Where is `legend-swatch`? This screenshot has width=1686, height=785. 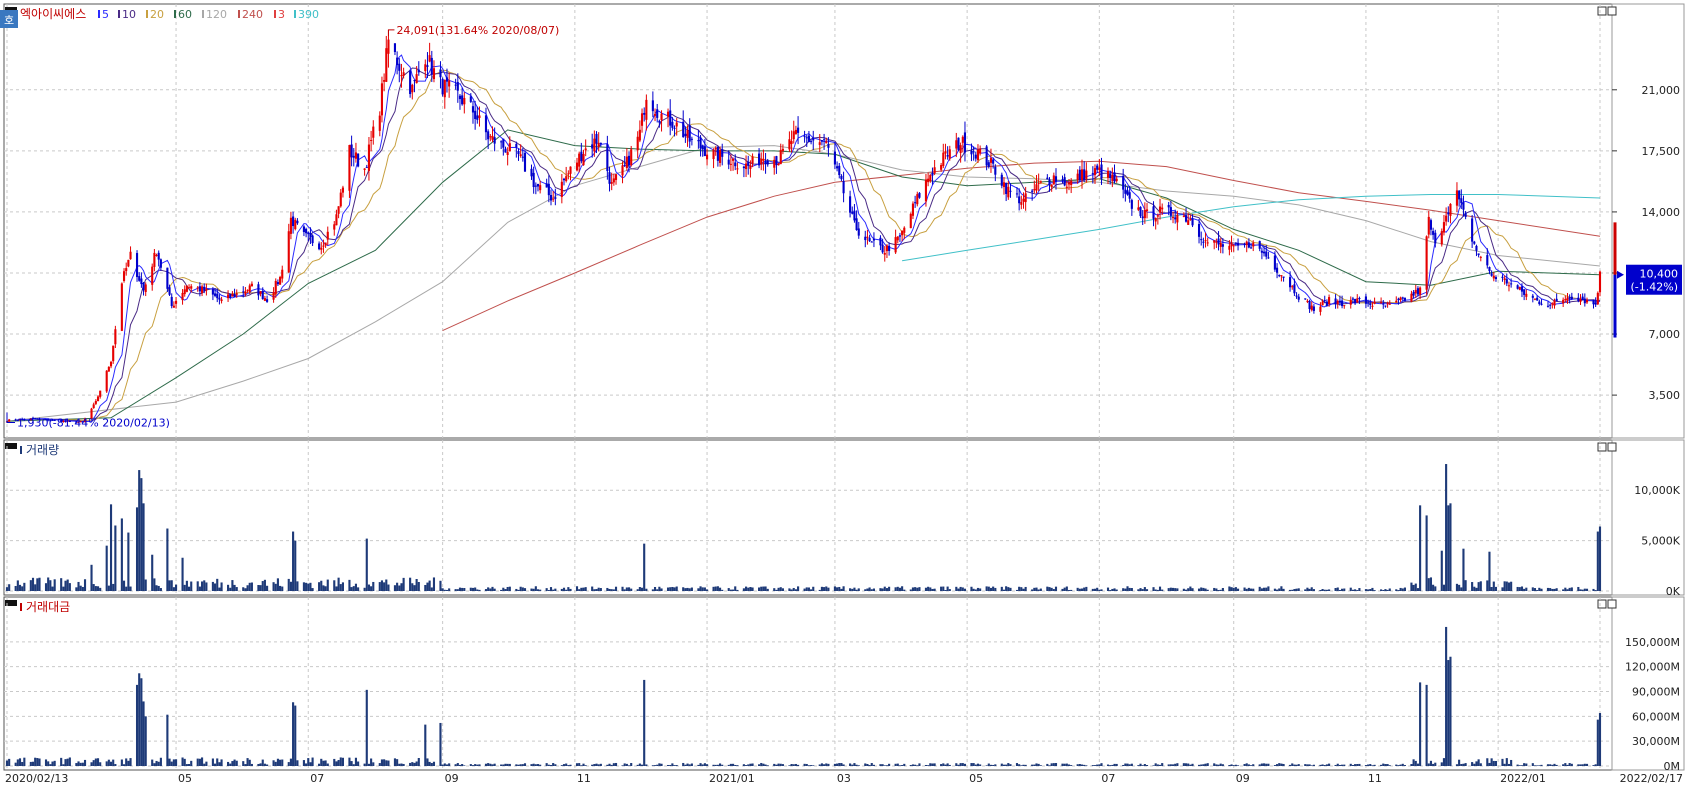 legend-swatch is located at coordinates (239, 14).